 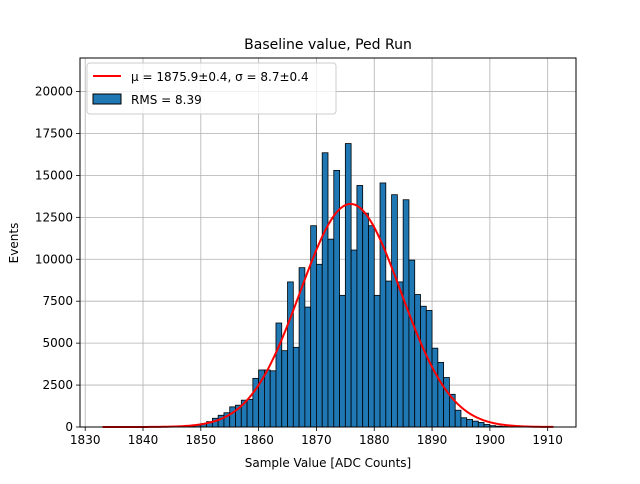 I want to click on y-tick-label: 7500, so click(x=57, y=301).